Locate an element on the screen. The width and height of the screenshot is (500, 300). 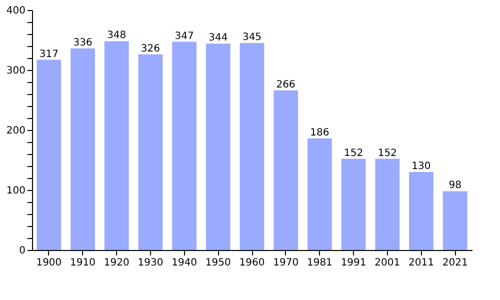
x-tick-label: 1981 is located at coordinates (319, 263).